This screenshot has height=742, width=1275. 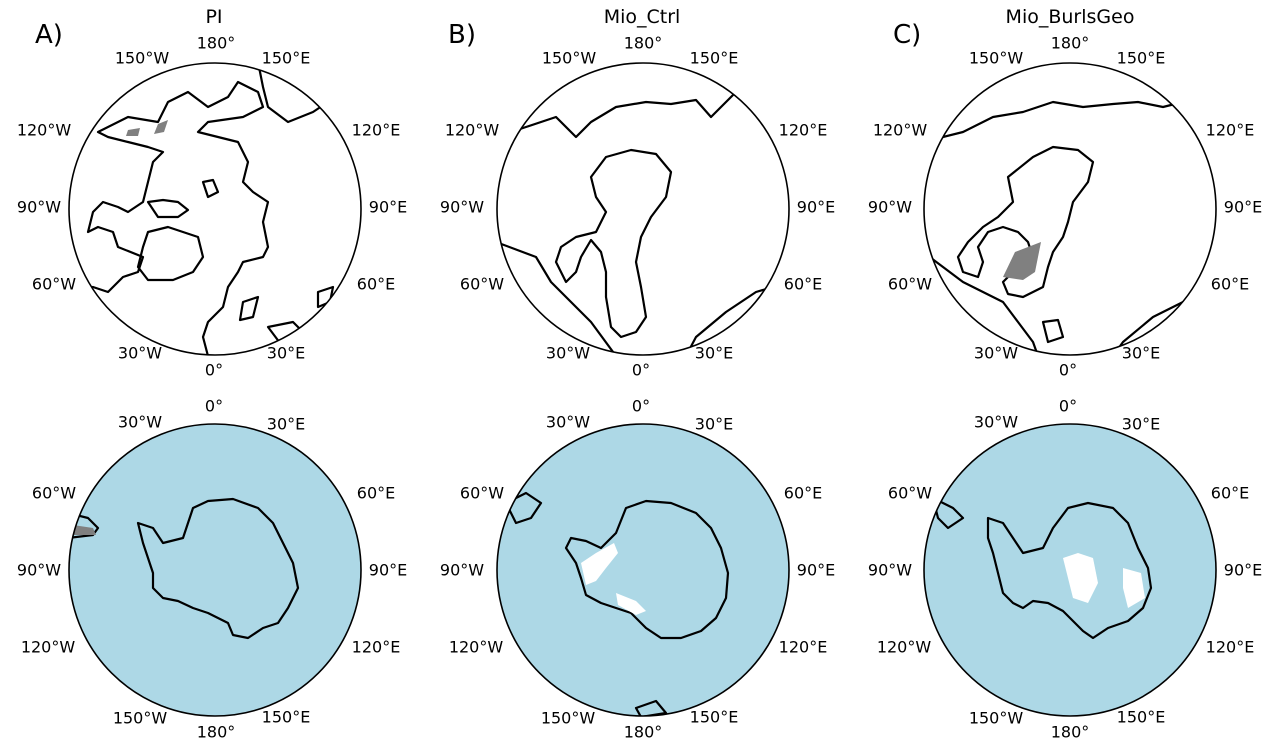 I want to click on north-polar-map-pi, so click(x=215, y=209).